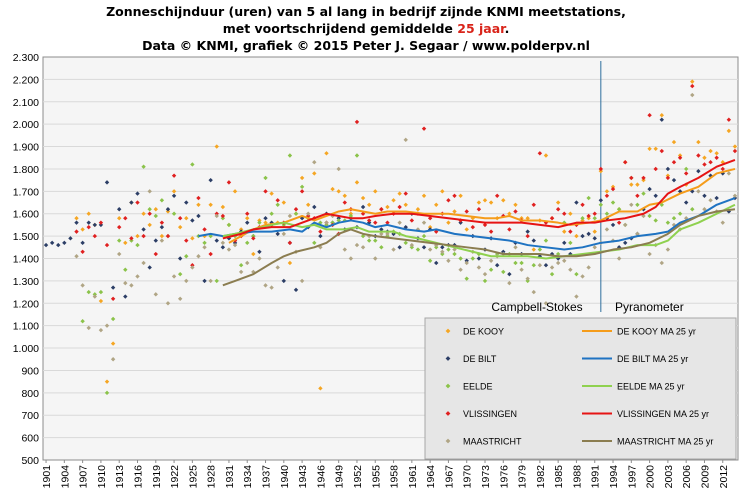 This screenshot has width=751, height=501. I want to click on legend-marker-de-kooy, so click(448, 331).